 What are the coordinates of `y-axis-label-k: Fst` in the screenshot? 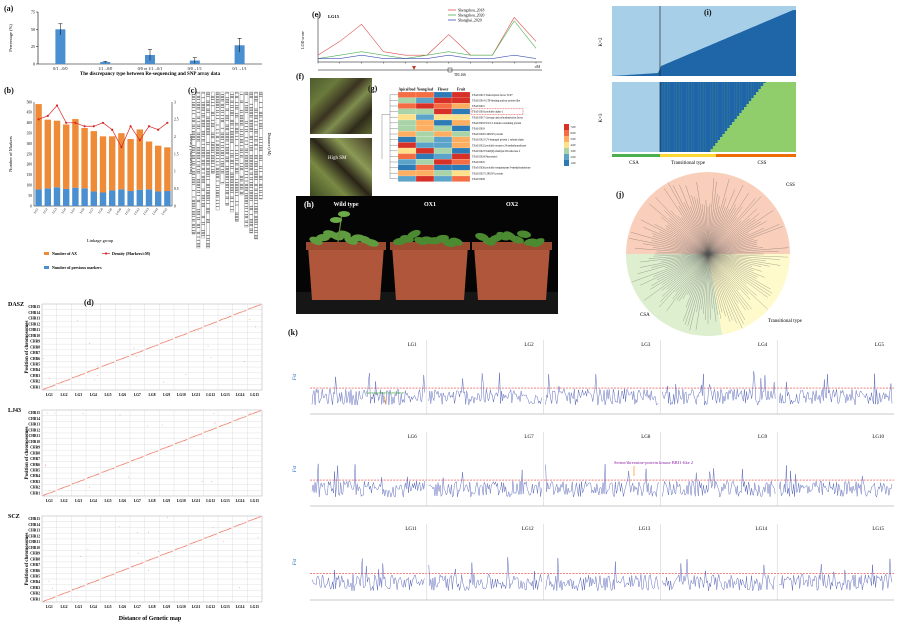 It's located at (295, 562).